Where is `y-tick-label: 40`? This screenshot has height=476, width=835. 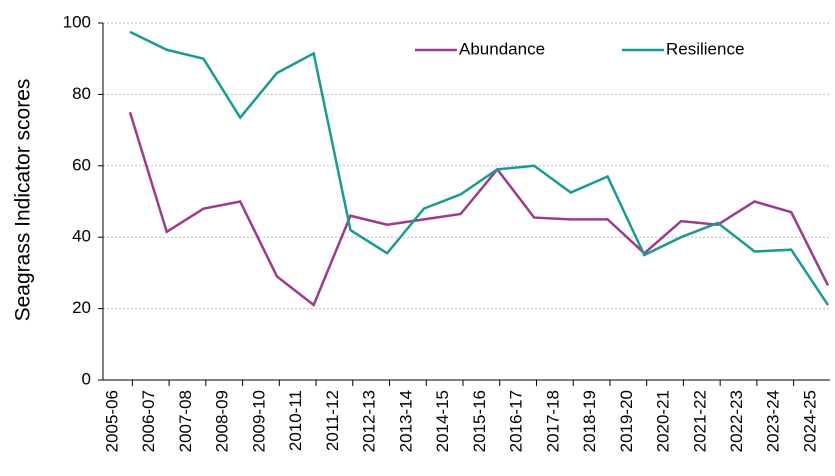
y-tick-label: 40 is located at coordinates (81, 236).